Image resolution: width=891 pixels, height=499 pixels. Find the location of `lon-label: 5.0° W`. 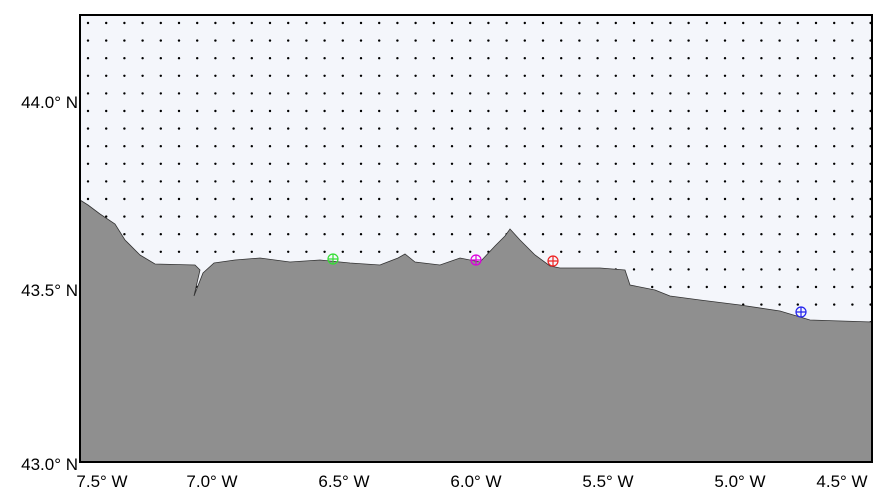

lon-label: 5.0° W is located at coordinates (739, 481).